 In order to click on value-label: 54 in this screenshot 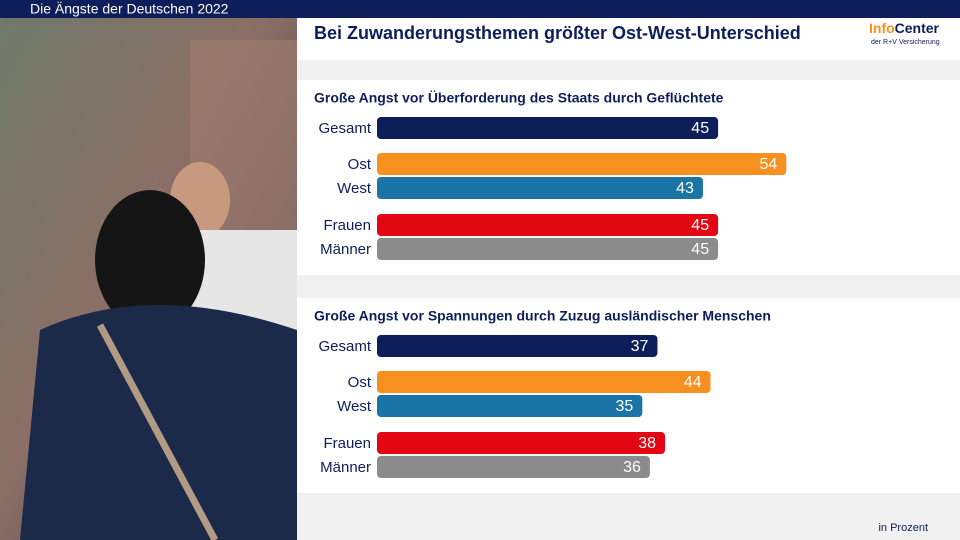, I will do `click(769, 164)`.